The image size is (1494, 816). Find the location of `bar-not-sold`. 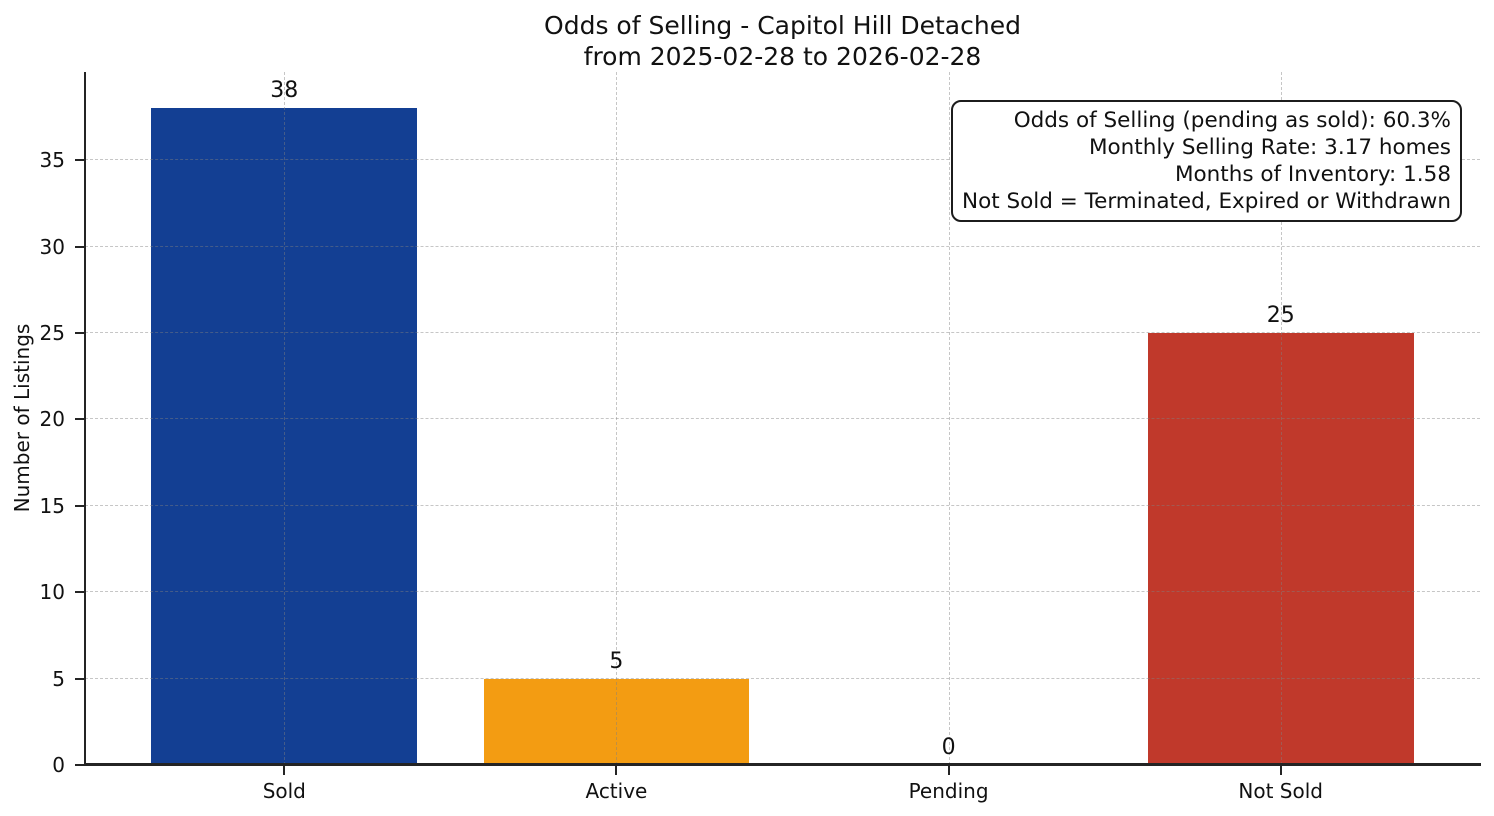

bar-not-sold is located at coordinates (1280, 548).